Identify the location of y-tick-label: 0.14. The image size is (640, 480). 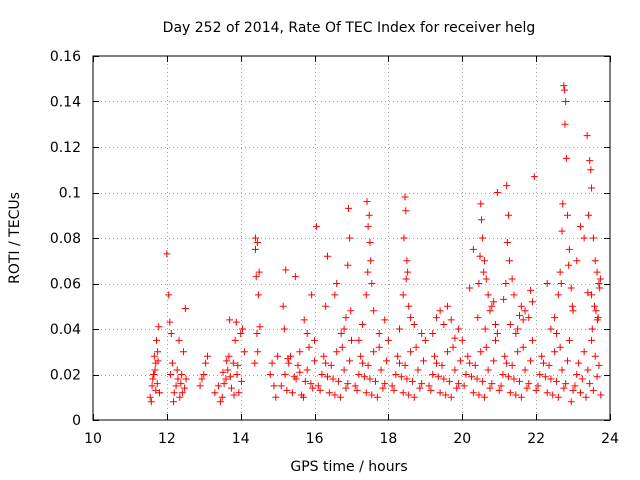
(65, 103).